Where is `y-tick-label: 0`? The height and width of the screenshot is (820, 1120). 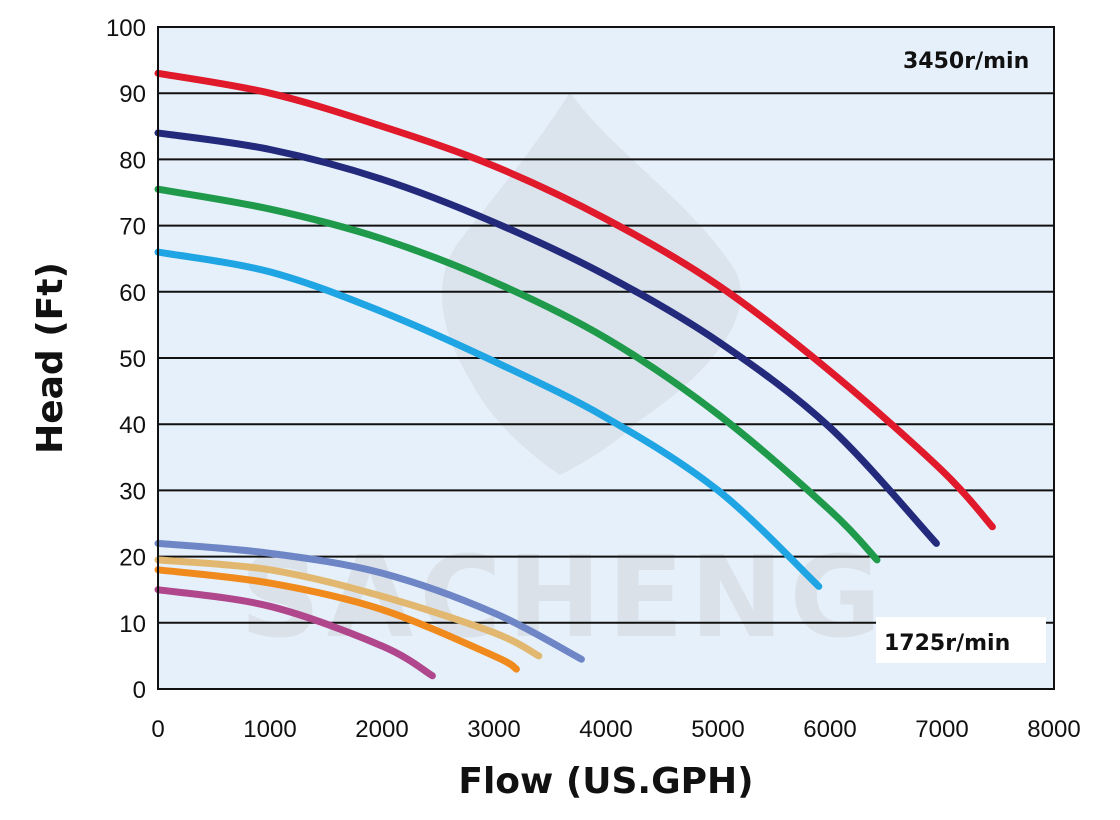 y-tick-label: 0 is located at coordinates (139, 690).